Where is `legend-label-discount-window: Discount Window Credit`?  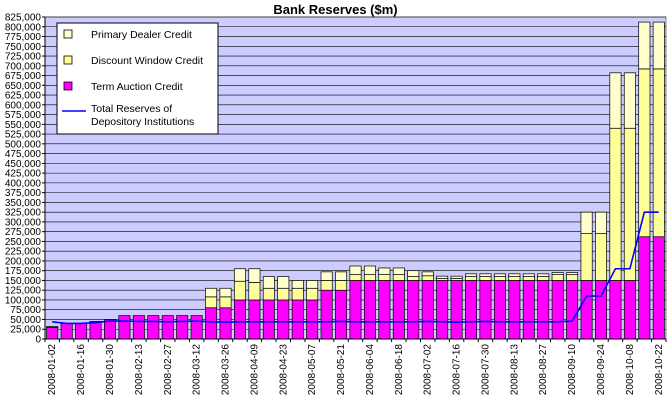
legend-label-discount-window: Discount Window Credit is located at coordinates (147, 61).